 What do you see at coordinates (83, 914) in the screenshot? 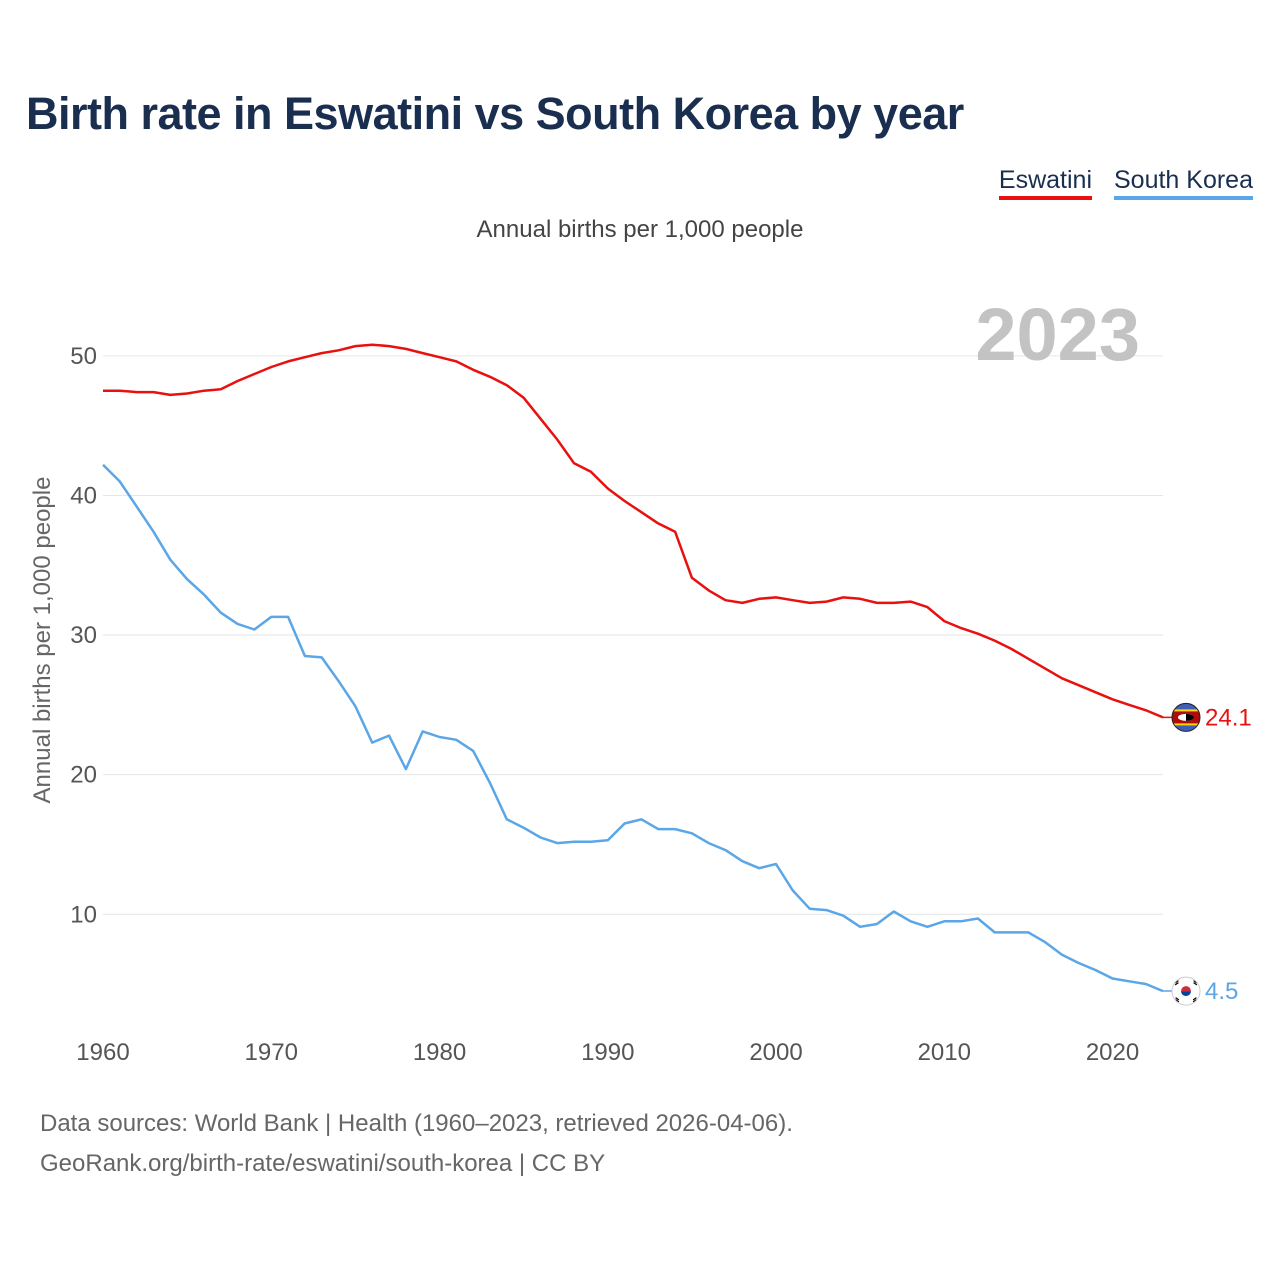
I see `y-tick-label: 10` at bounding box center [83, 914].